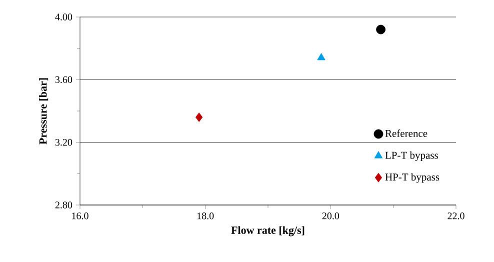 This screenshot has width=494, height=262. I want to click on y-axis-title: Pressure [bar], so click(43, 111).